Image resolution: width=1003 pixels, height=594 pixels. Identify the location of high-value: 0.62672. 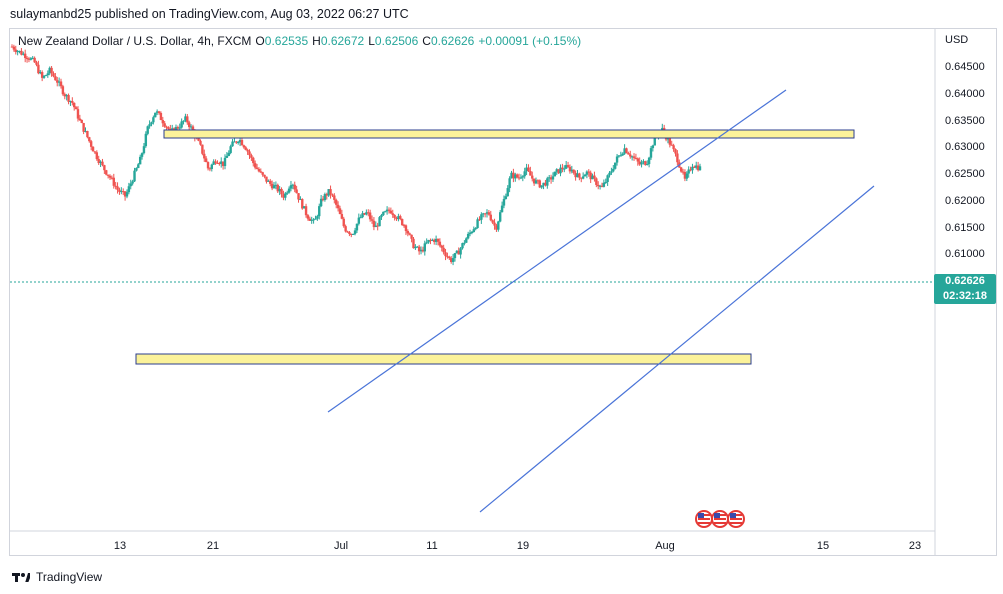
(342, 41).